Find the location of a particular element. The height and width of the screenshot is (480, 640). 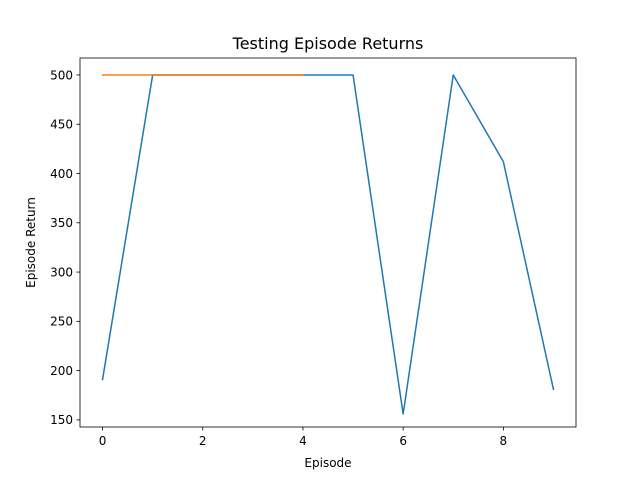

y-tick-label: 400 is located at coordinates (61, 174).